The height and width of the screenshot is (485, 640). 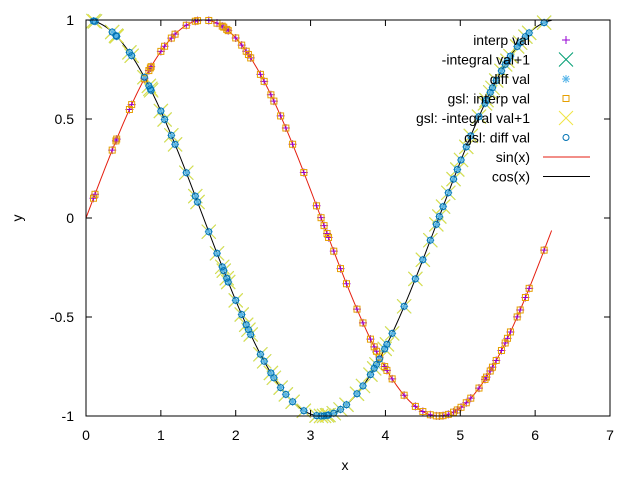 What do you see at coordinates (70, 218) in the screenshot?
I see `y-tick-label: 0` at bounding box center [70, 218].